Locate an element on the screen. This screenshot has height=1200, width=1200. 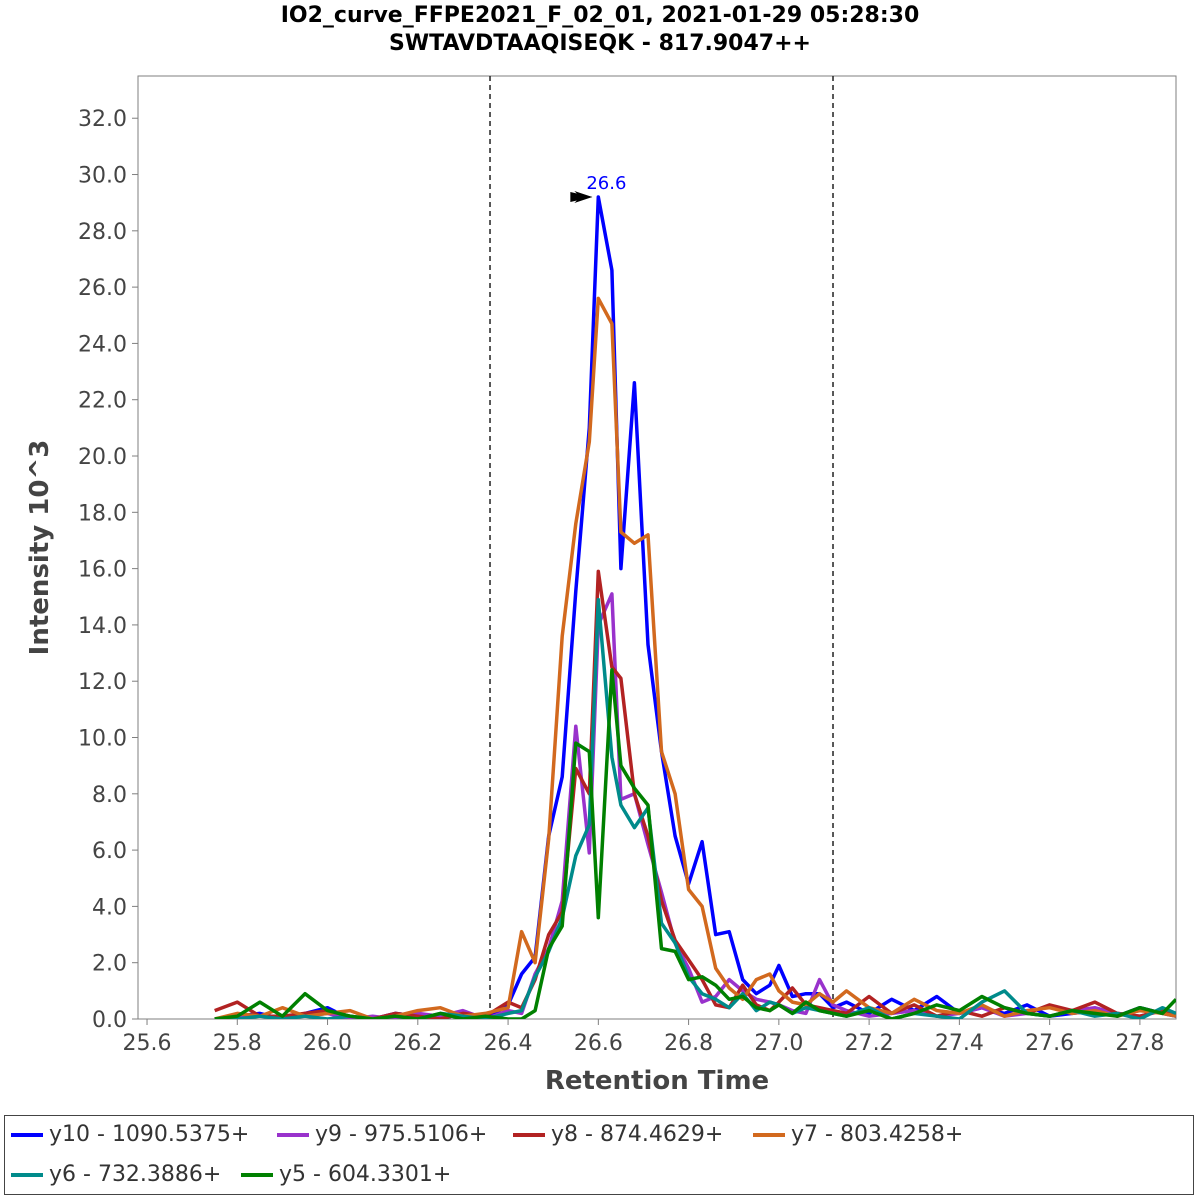
legend-label: y5 - 604.3301+ is located at coordinates (365, 1174).